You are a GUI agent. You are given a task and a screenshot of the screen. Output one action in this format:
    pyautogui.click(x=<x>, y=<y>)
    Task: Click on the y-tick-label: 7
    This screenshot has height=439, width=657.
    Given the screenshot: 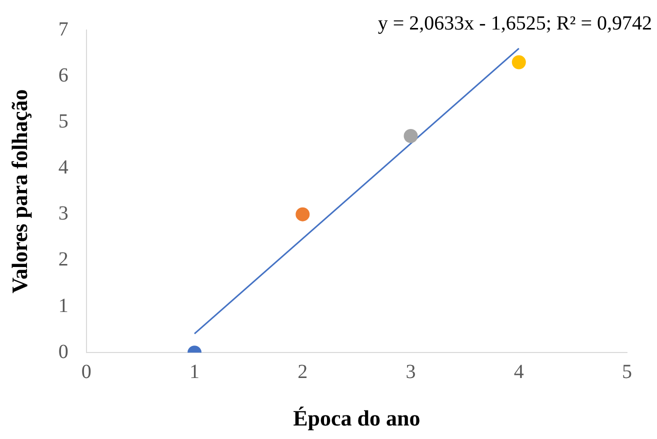 What is the action you would take?
    pyautogui.click(x=63, y=29)
    